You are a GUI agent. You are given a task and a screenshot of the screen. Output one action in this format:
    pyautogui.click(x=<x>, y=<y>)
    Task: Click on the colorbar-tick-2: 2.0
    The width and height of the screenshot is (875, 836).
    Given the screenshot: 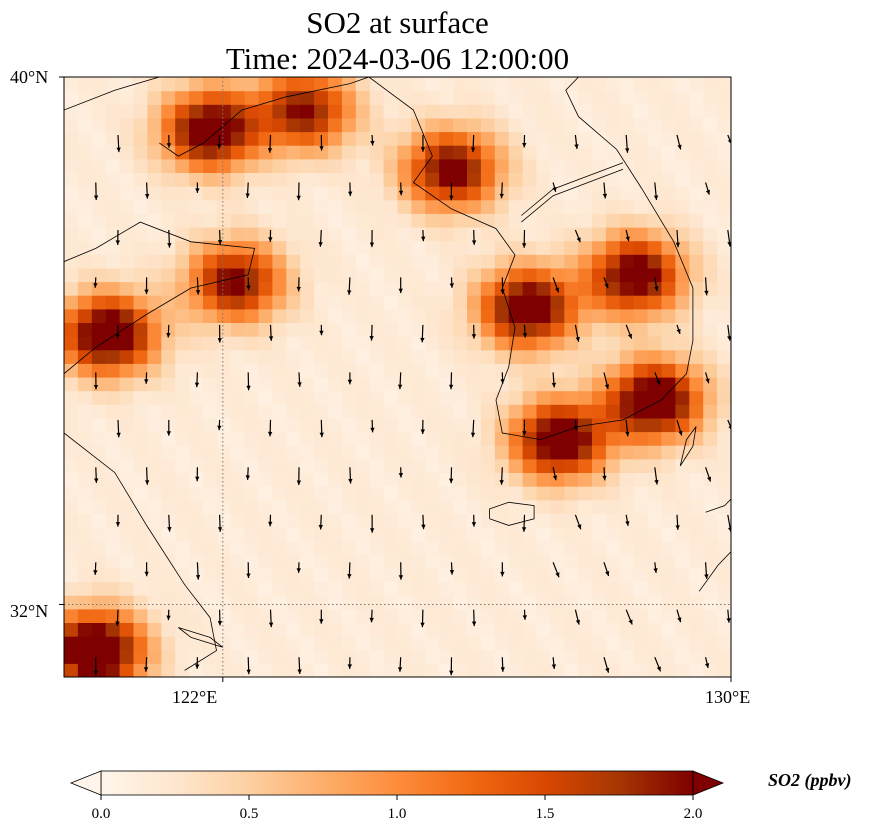 What is the action you would take?
    pyautogui.click(x=693, y=814)
    